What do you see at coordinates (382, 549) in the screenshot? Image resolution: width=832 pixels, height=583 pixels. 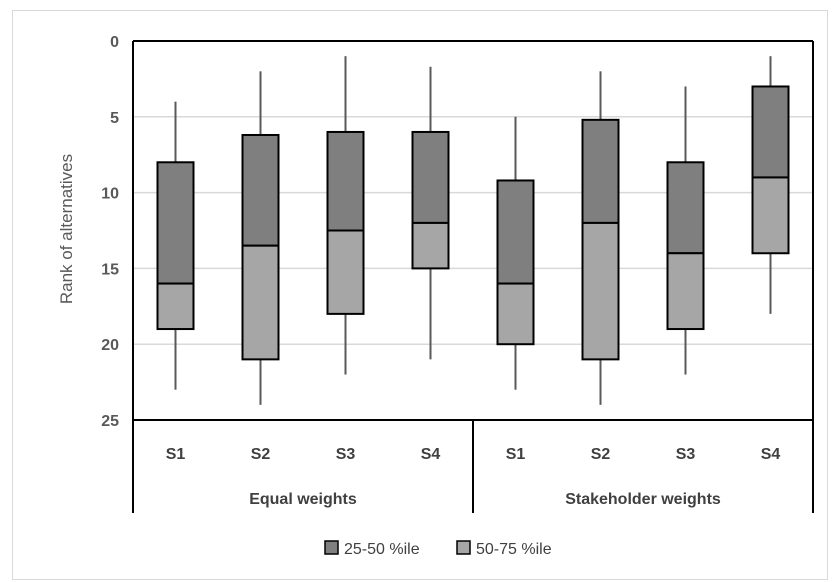 I see `legend-label: 25-50 %ile` at bounding box center [382, 549].